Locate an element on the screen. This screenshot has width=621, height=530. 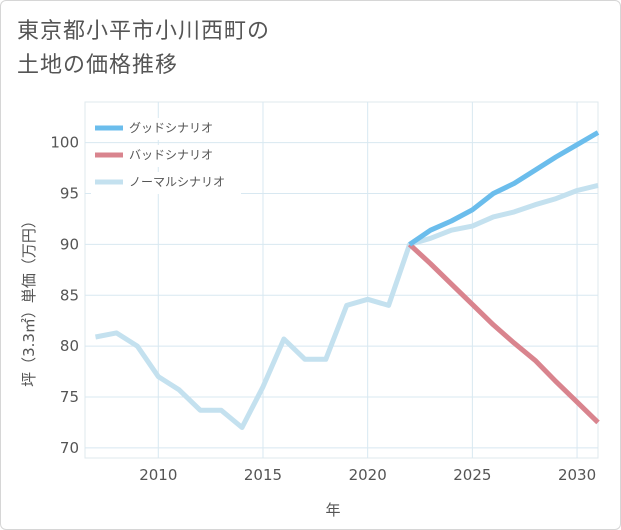
x-tick-label: 2020 is located at coordinates (368, 475).